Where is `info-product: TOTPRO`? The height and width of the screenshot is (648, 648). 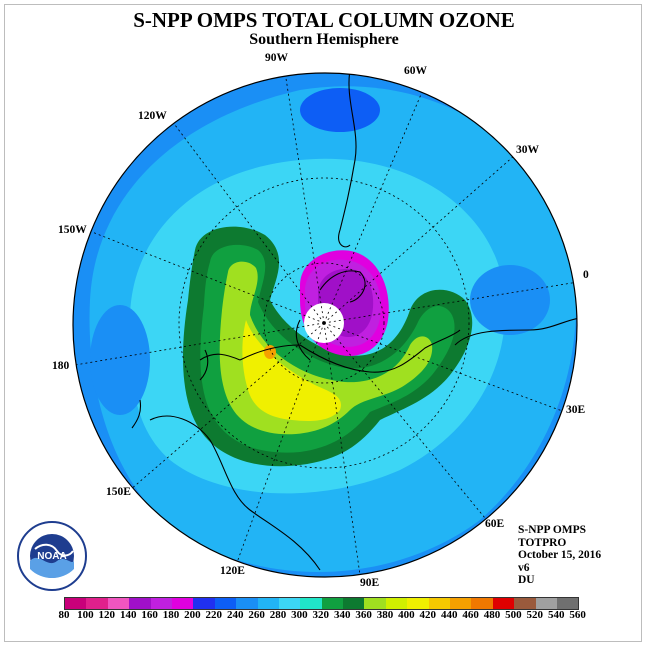
info-product: TOTPRO is located at coordinates (542, 542).